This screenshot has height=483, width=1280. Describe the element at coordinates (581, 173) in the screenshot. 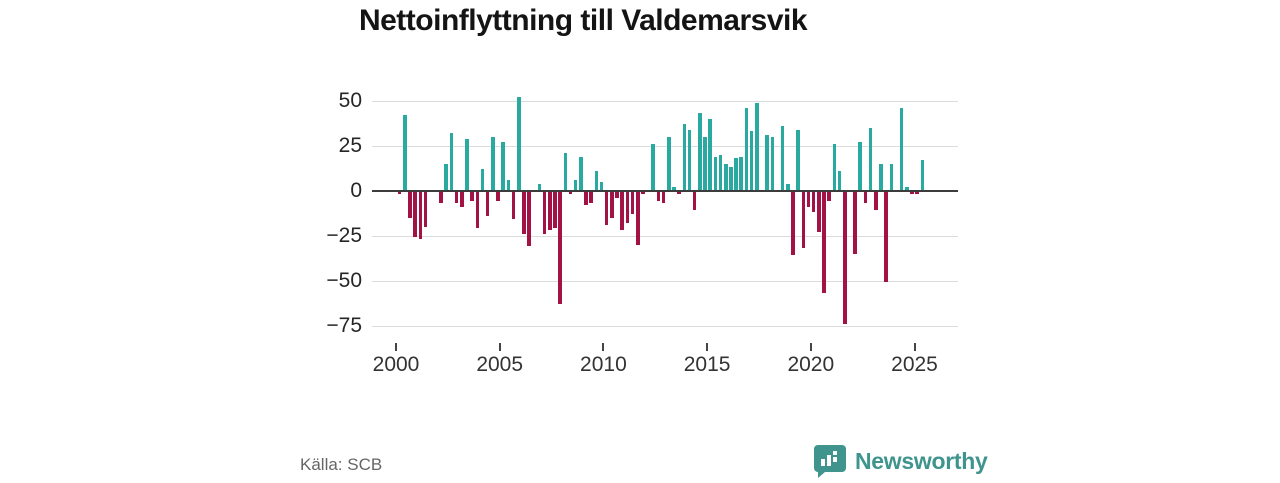

I see `bar-2008-q4` at that location.